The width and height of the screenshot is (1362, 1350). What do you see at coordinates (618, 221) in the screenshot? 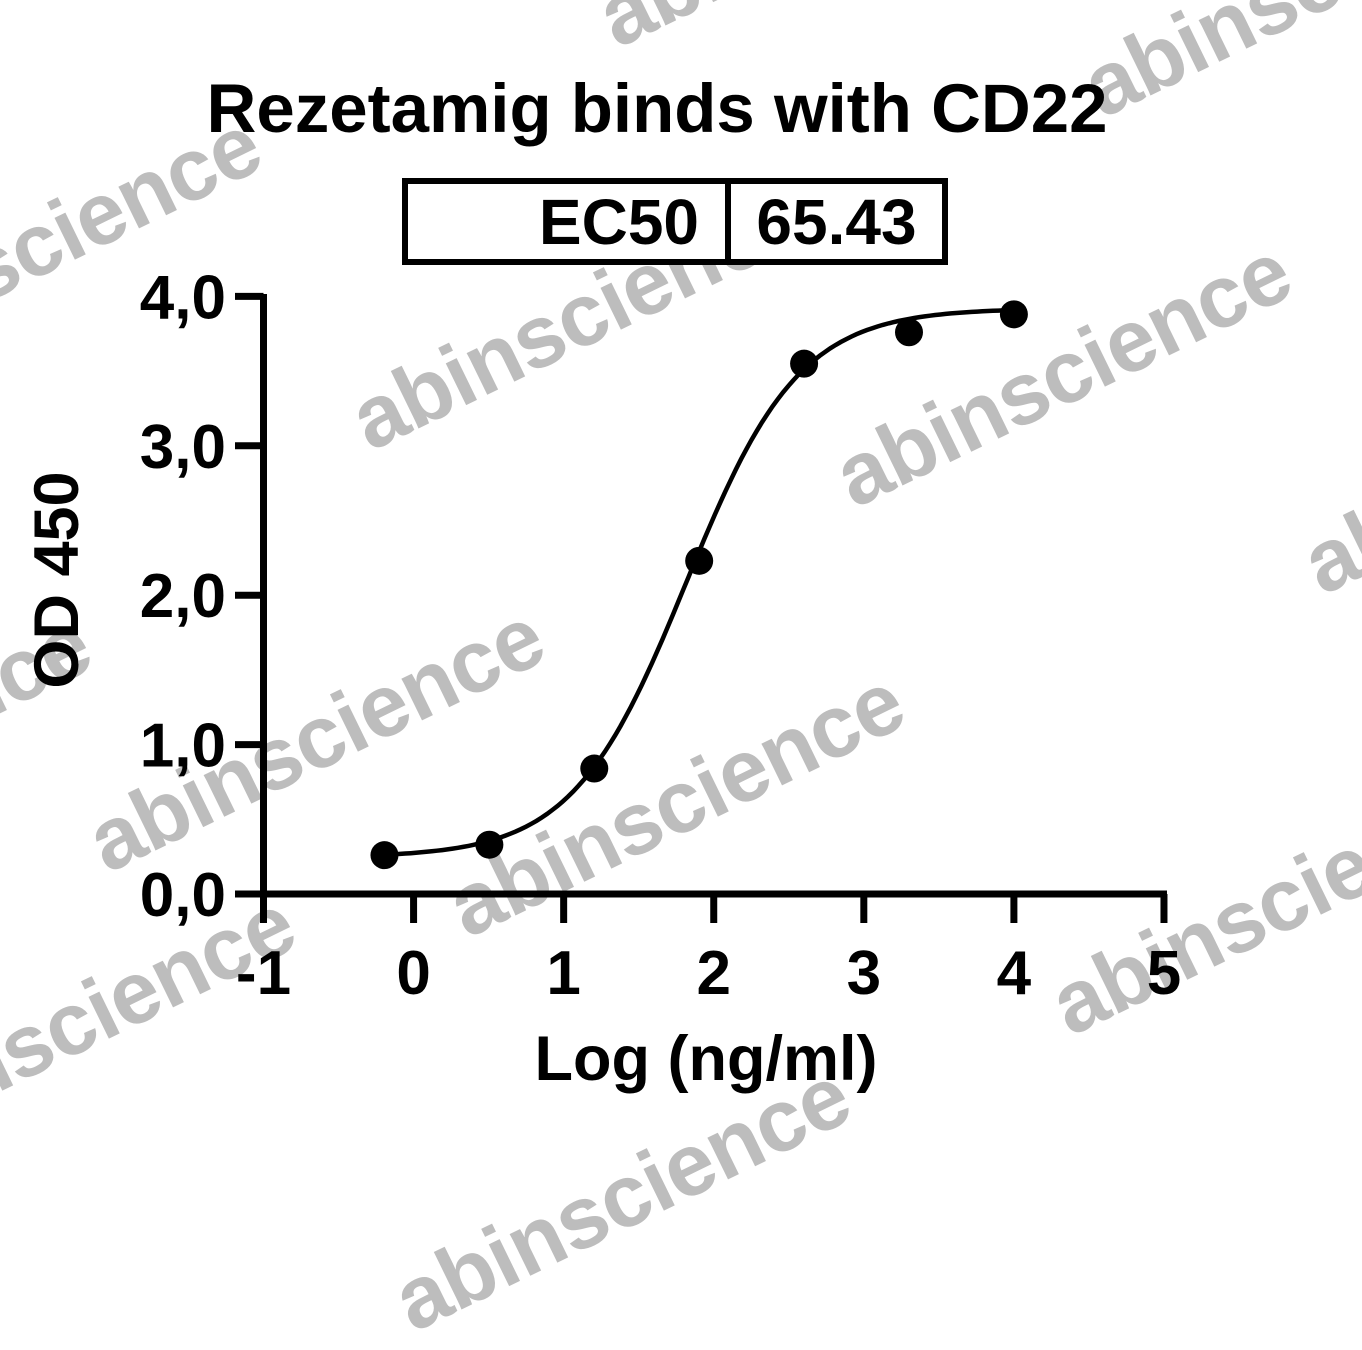
I see `ec50-label-cell: EC50` at bounding box center [618, 221].